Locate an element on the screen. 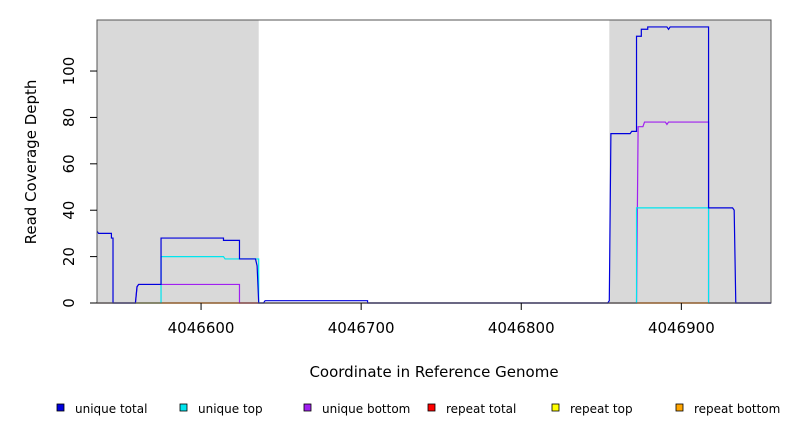 This screenshot has height=432, width=792. legend-label: repeat bottom is located at coordinates (737, 409).